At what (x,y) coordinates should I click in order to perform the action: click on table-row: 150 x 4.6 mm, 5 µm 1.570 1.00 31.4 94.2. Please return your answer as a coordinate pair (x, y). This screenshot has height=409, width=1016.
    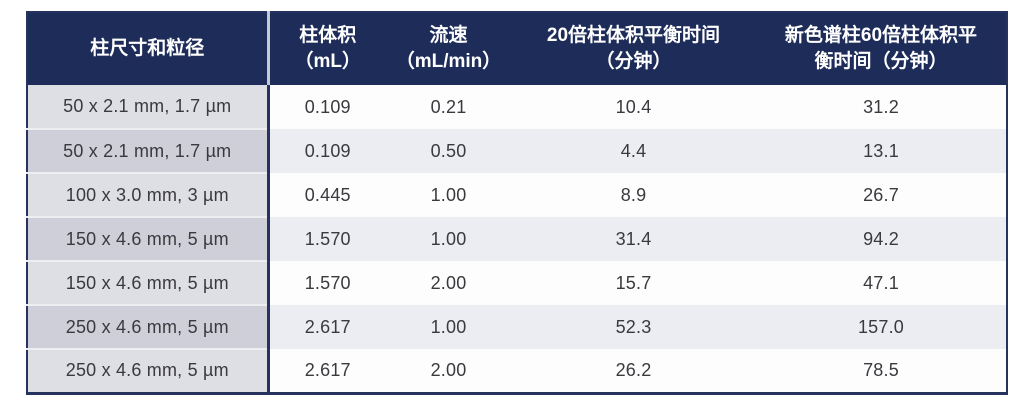
    Looking at the image, I should click on (517, 239).